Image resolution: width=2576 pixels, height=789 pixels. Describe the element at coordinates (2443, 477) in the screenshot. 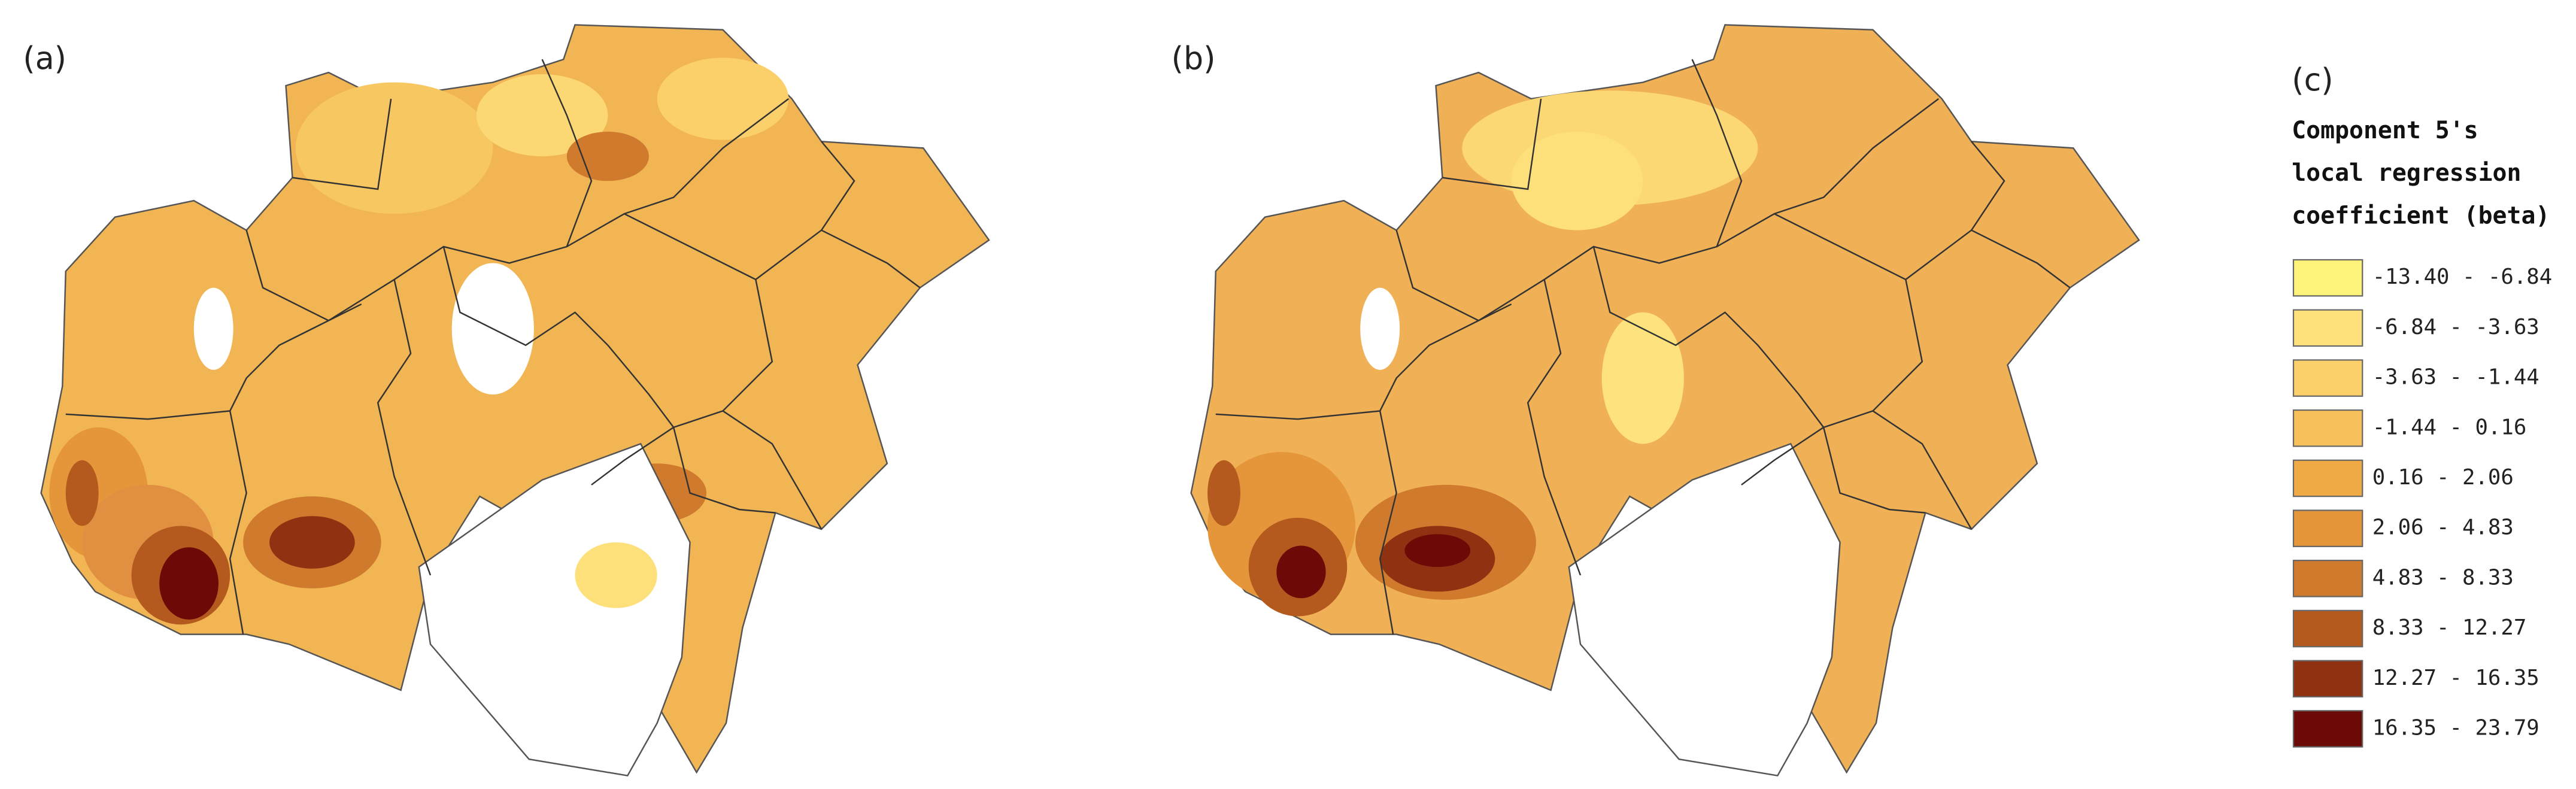

I see `legend-label: 0.16 - 2.06` at that location.